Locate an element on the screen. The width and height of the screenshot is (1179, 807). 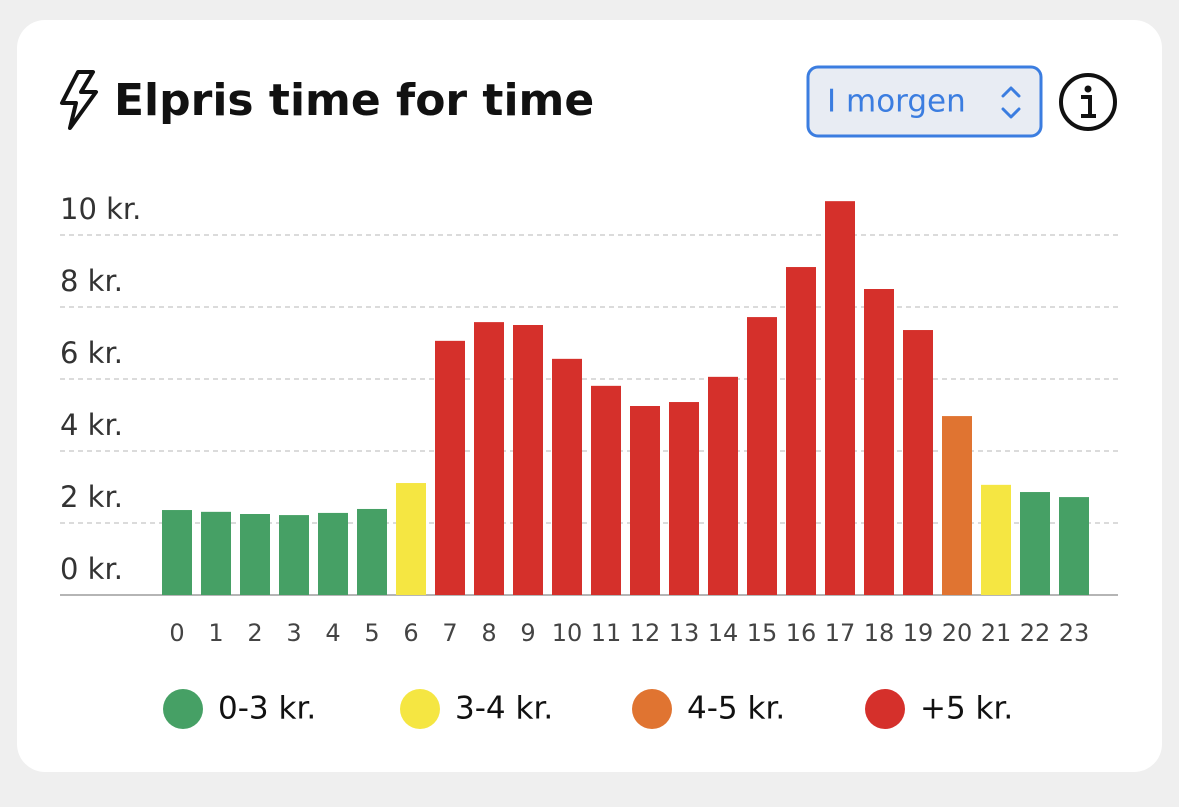
select-label: I morgen is located at coordinates (896, 102).